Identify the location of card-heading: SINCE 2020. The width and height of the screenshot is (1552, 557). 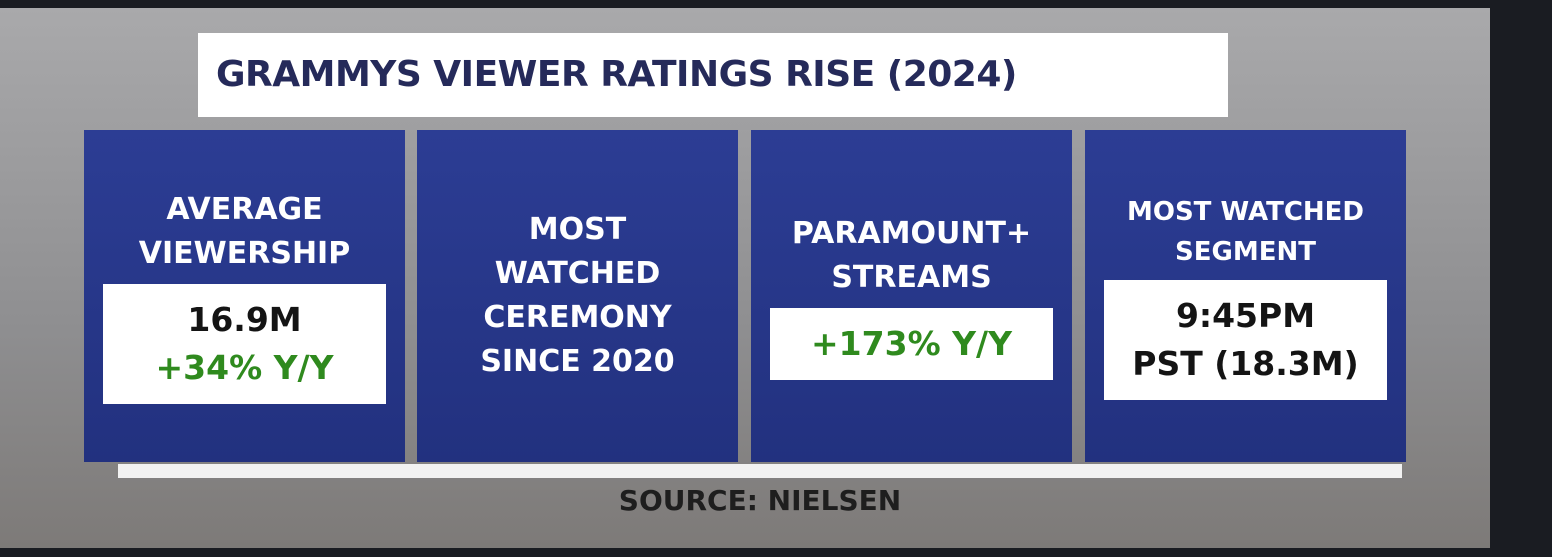
(577, 361).